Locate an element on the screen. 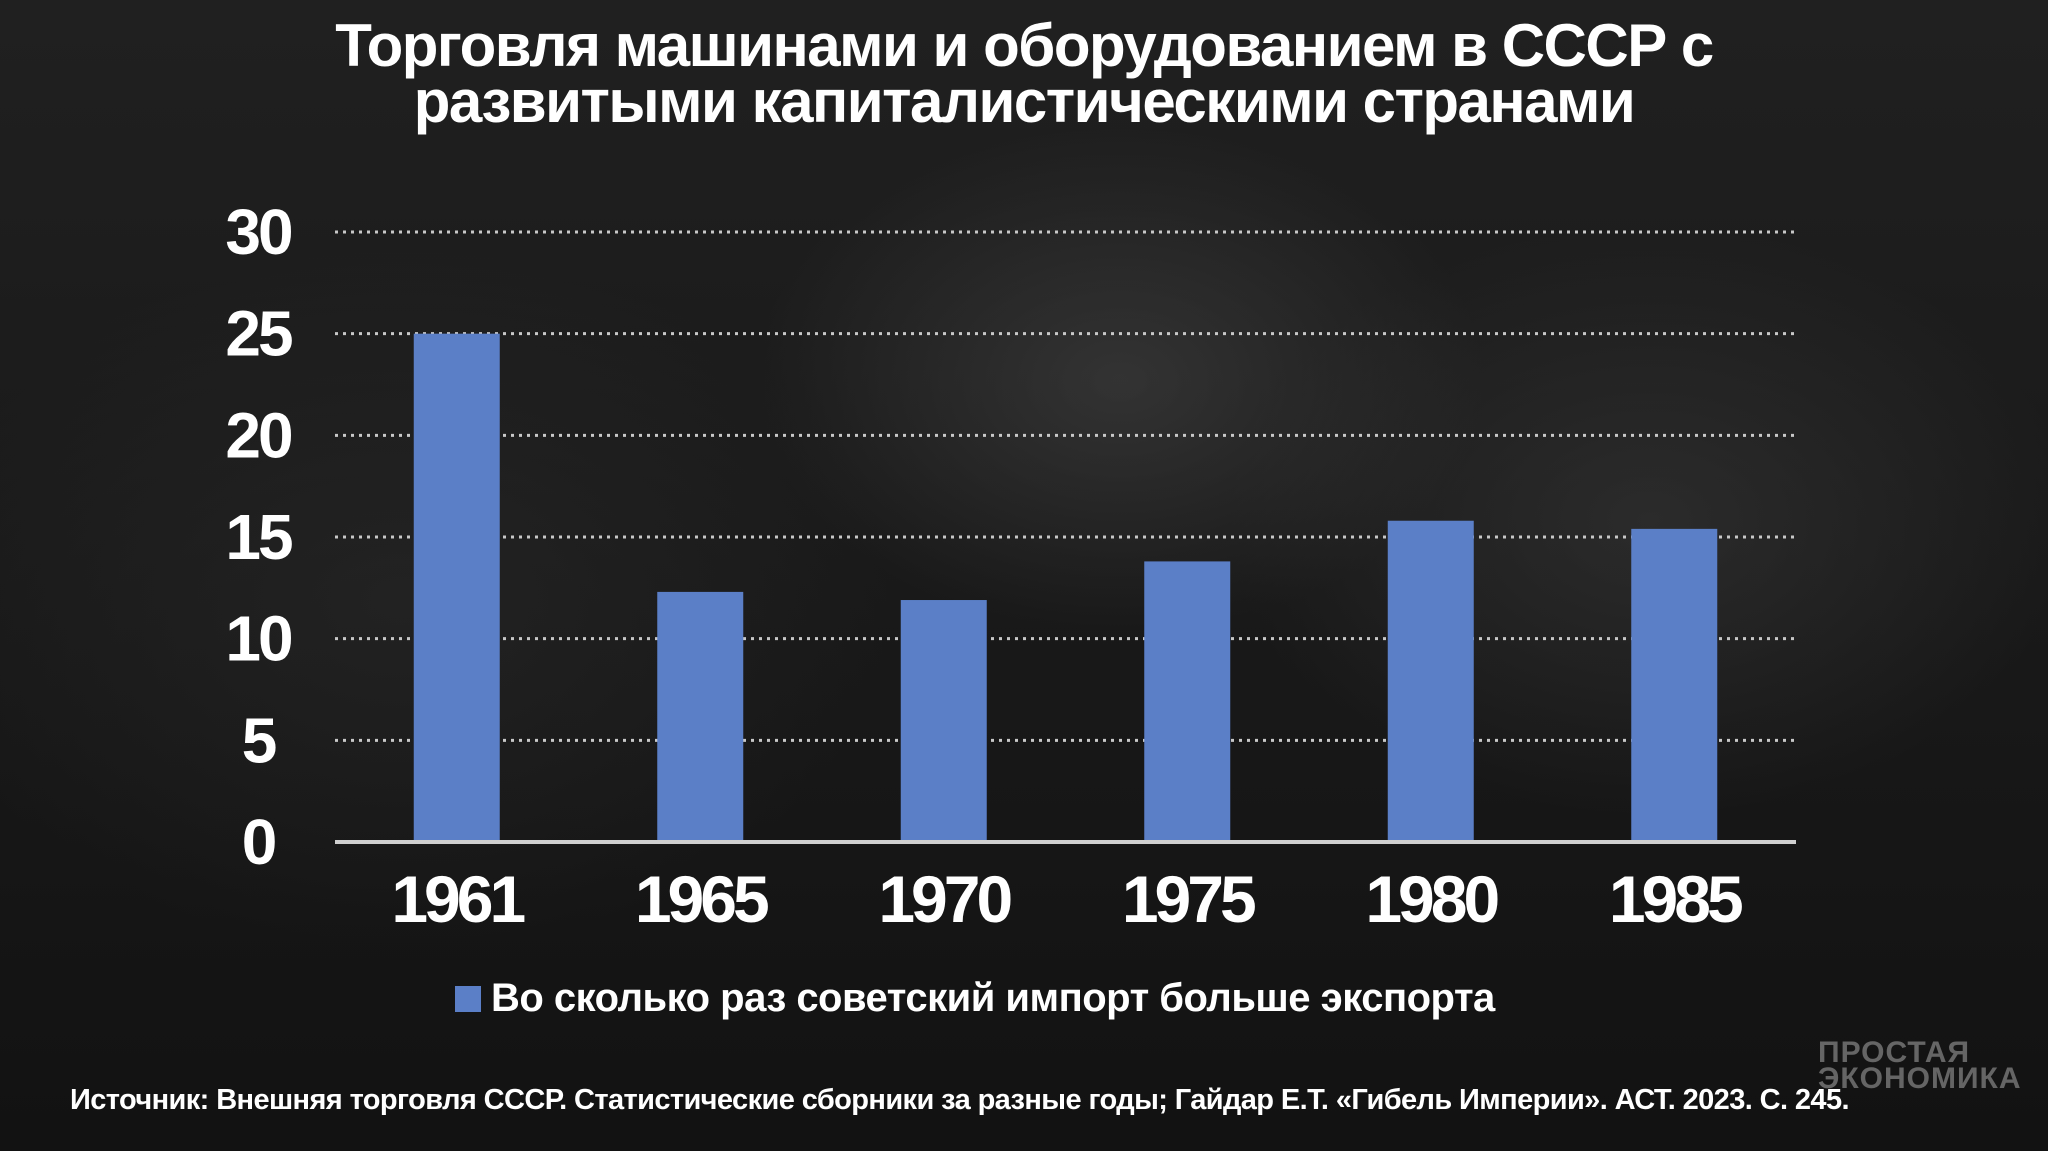 The height and width of the screenshot is (1151, 2048). x-tick-label: 1975 is located at coordinates (1188, 899).